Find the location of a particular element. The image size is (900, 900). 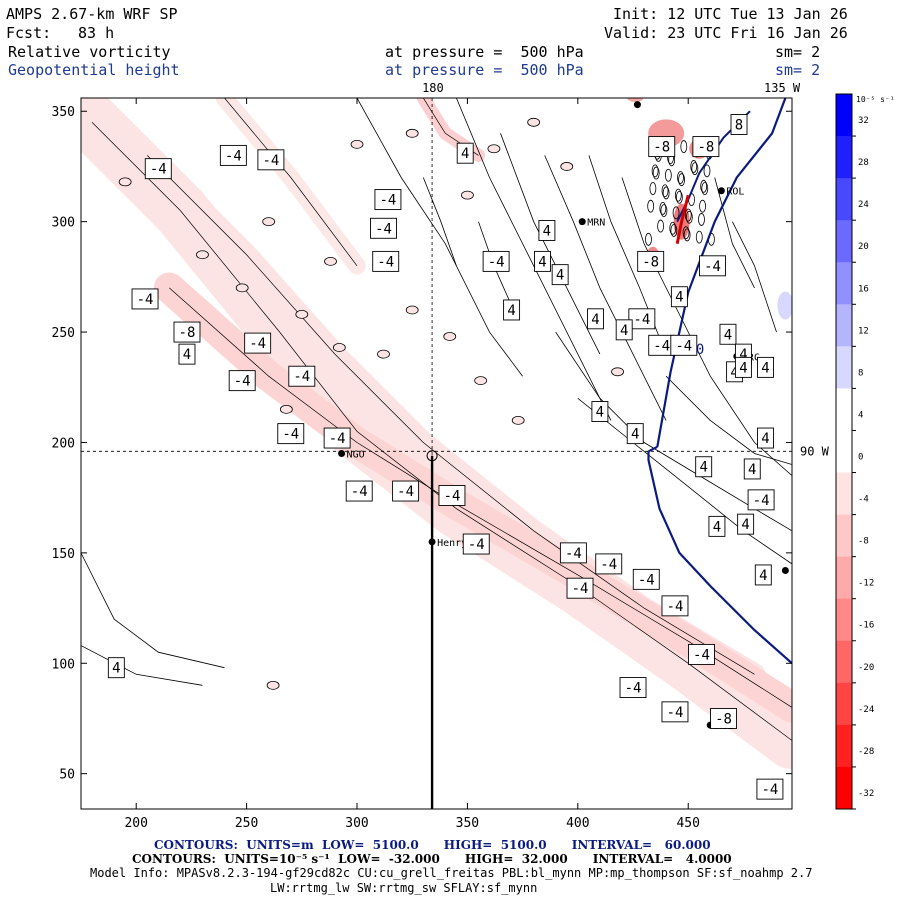

colorbar-label: -4 is located at coordinates (863, 500).